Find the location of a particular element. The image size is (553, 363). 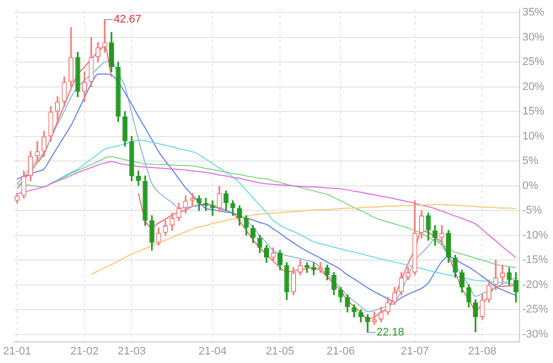

y-tick-label: 35% is located at coordinates (533, 12).